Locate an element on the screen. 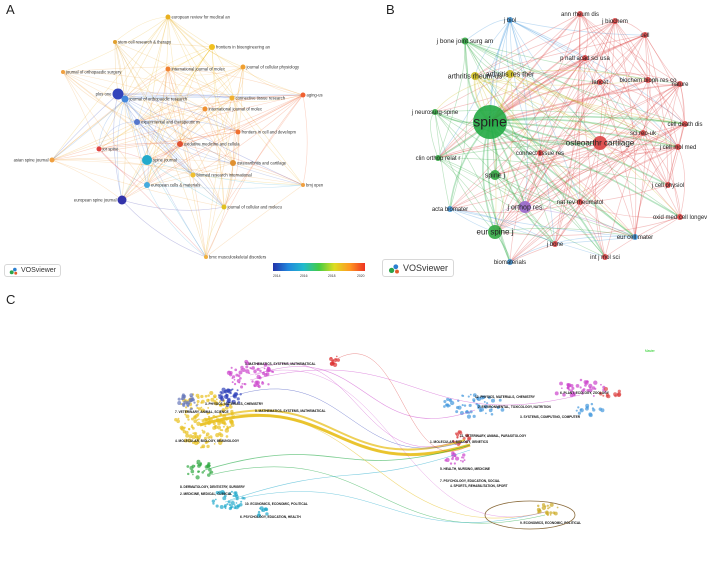 Image resolution: width=719 pixels, height=572 pixels. vosviewer-badge-a: VOSviewer is located at coordinates (33, 270).